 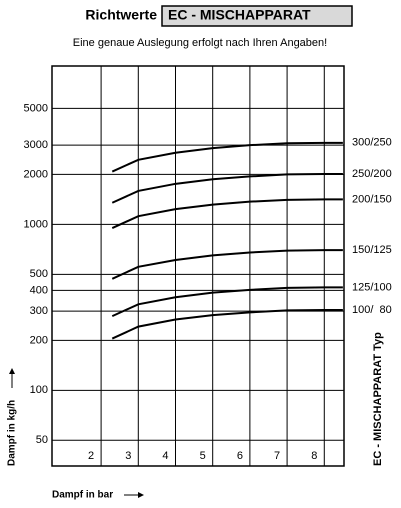 What do you see at coordinates (91, 456) in the screenshot?
I see `x-tick-label: 2` at bounding box center [91, 456].